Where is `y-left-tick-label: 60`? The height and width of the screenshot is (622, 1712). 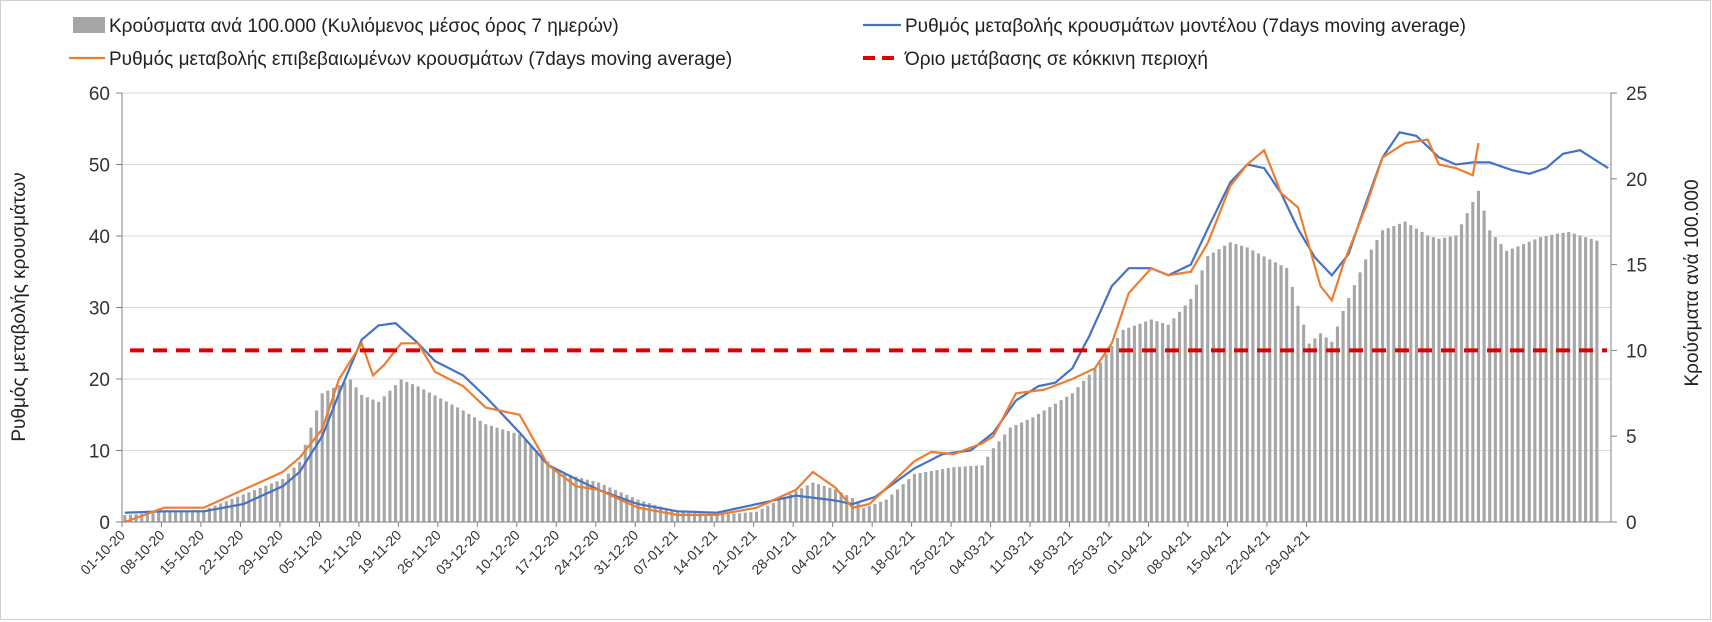
y-left-tick-label: 60 is located at coordinates (99, 94).